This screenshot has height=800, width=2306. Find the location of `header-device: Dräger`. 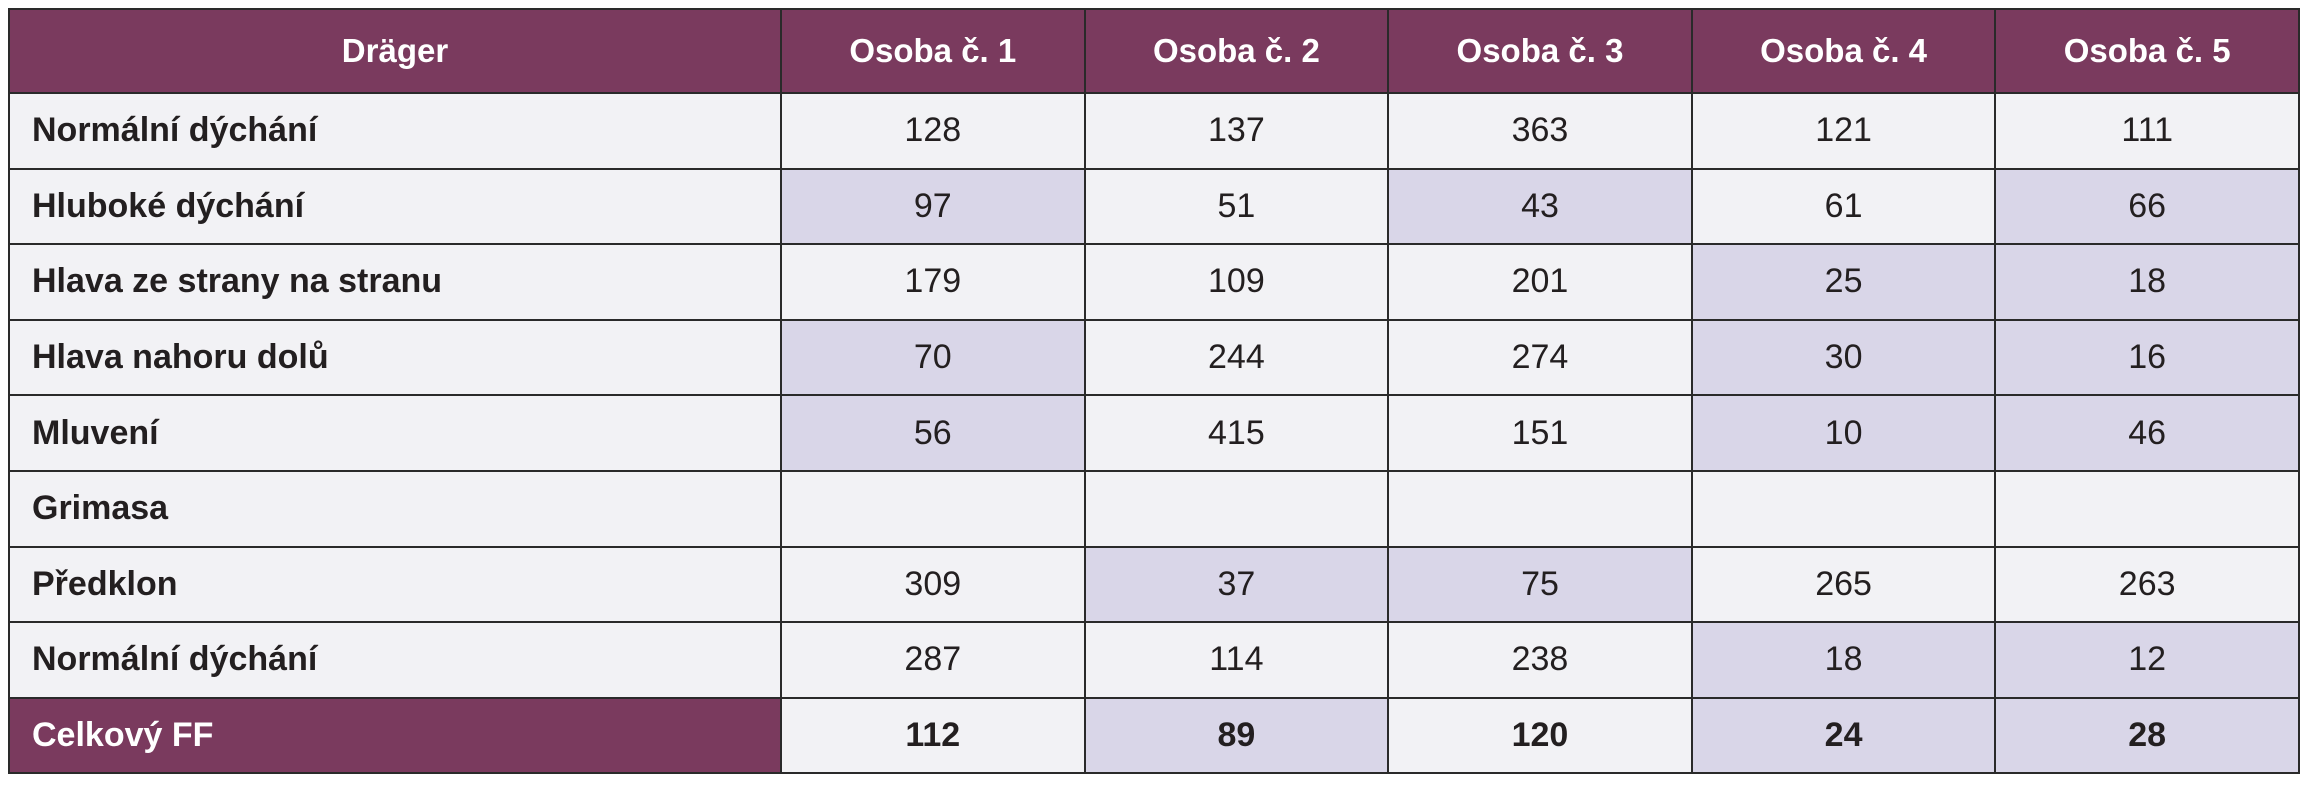

header-device: Dräger is located at coordinates (395, 51).